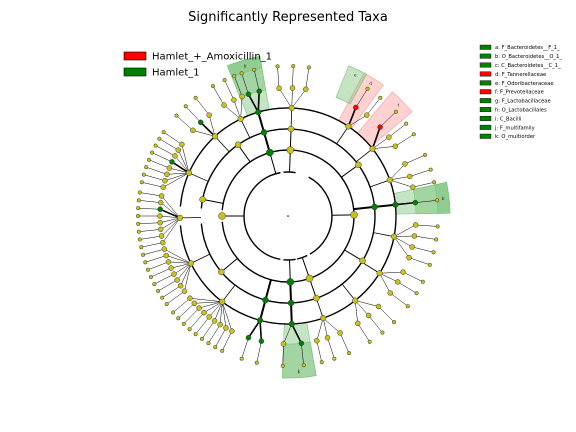  Describe the element at coordinates (399, 106) in the screenshot. I see `clade-letter-f: f` at that location.